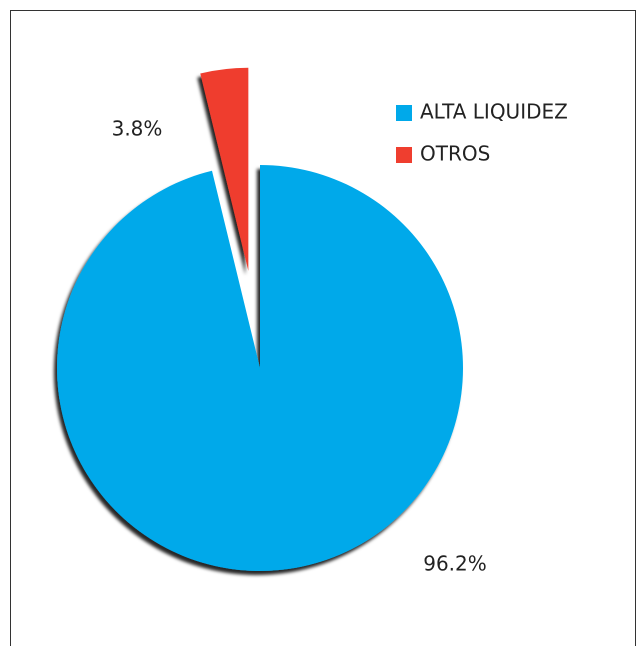  Describe the element at coordinates (224, 169) in the screenshot. I see `pie-slice` at that location.